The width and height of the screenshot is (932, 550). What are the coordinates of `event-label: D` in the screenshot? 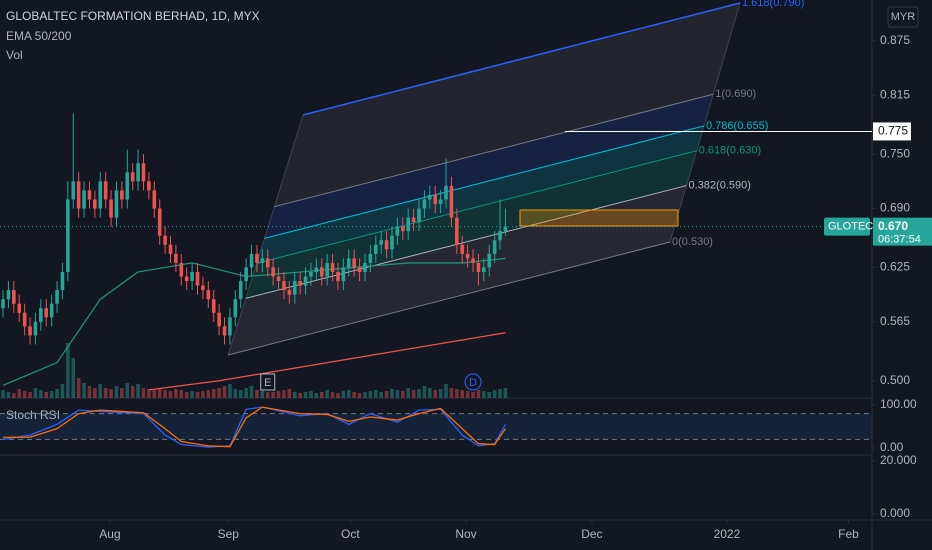 It's located at (473, 383).